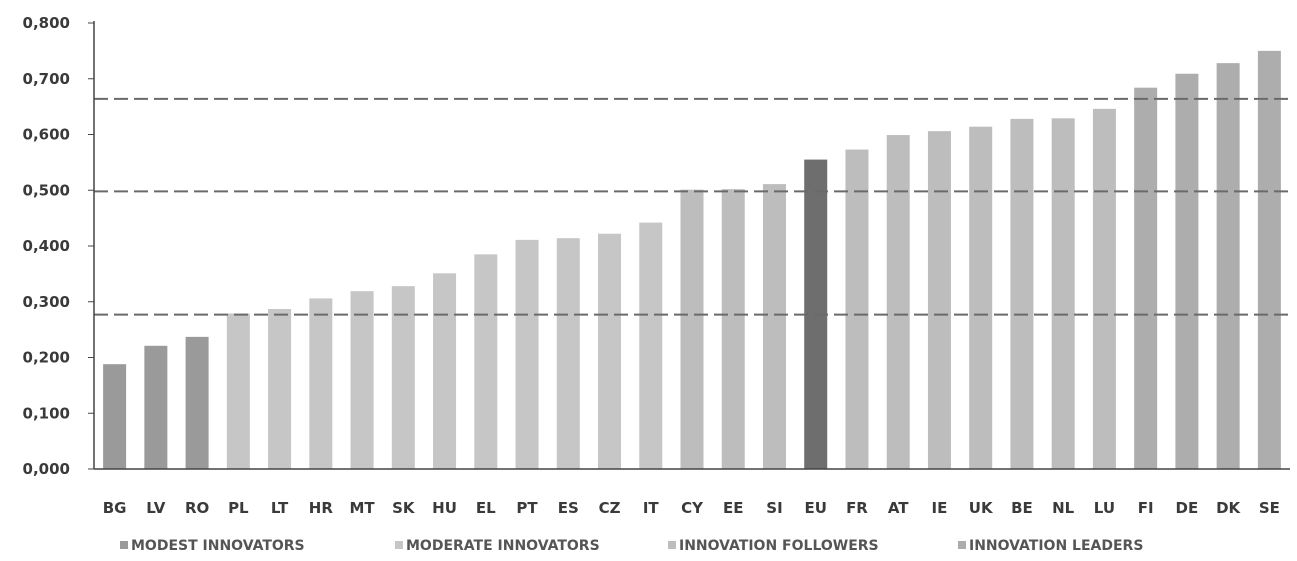 This screenshot has width=1297, height=561. What do you see at coordinates (1269, 259) in the screenshot?
I see `bar-se` at bounding box center [1269, 259].